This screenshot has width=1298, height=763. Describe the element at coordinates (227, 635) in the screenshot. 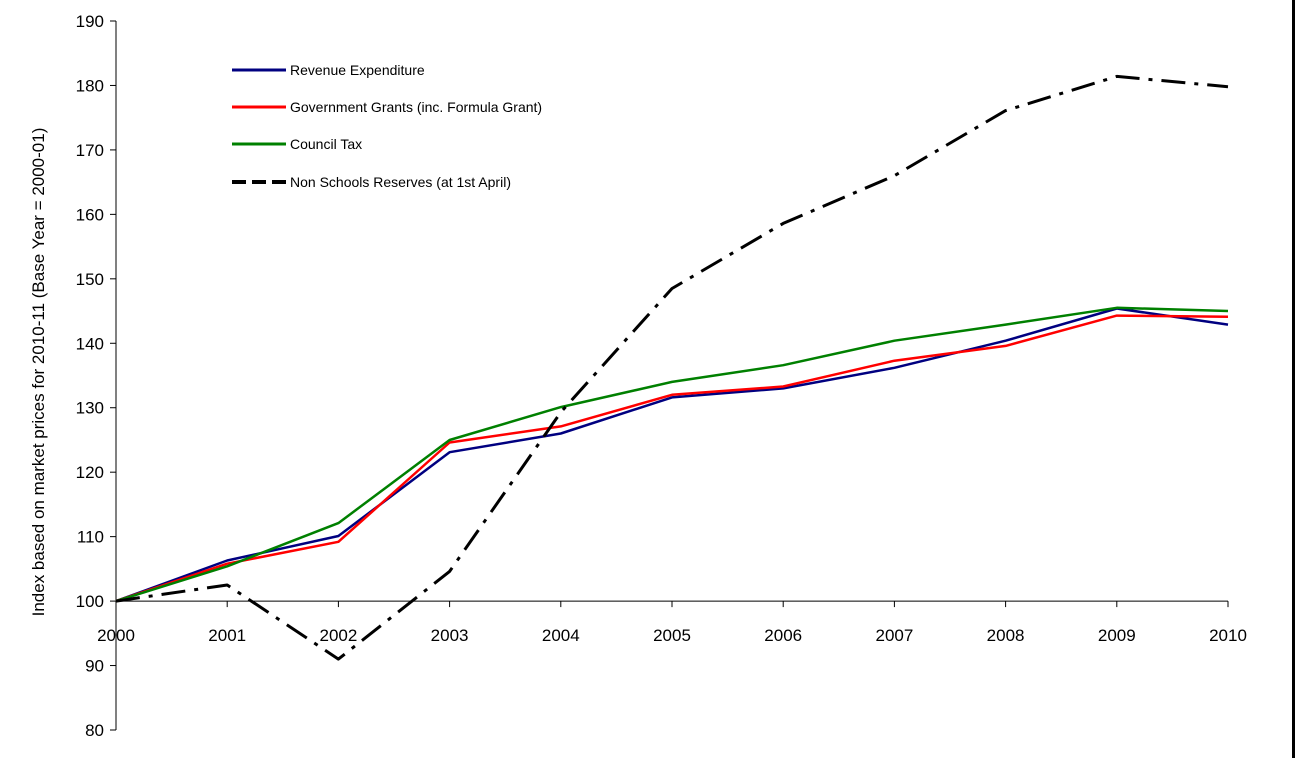

I see `x-tick-label: 2001` at that location.